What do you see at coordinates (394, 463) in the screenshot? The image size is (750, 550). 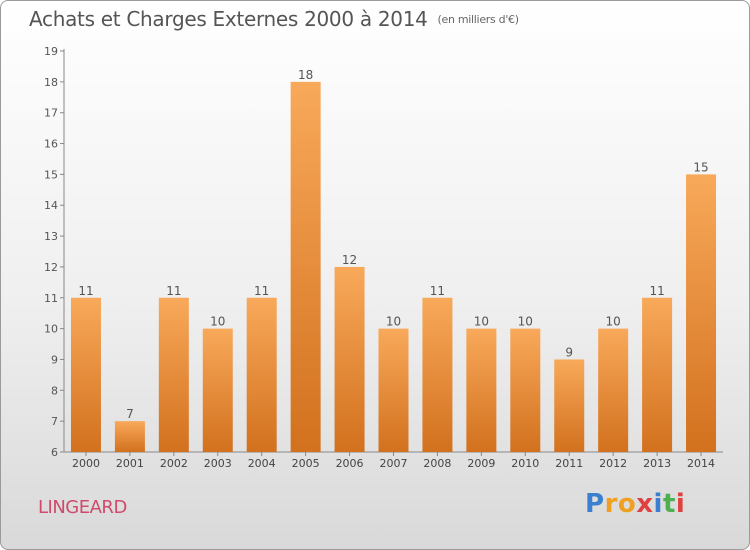 I see `x-tick-label: 2007` at bounding box center [394, 463].